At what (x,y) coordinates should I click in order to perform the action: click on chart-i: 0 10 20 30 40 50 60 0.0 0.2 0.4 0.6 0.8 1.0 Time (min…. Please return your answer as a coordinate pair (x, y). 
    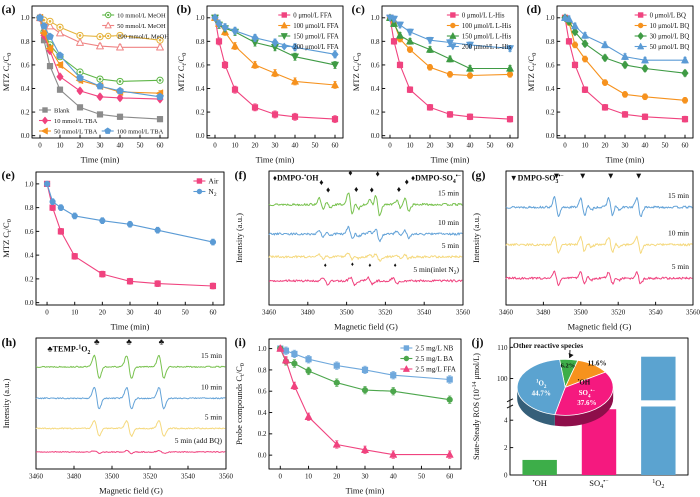
    Looking at the image, I should click on (348, 415).